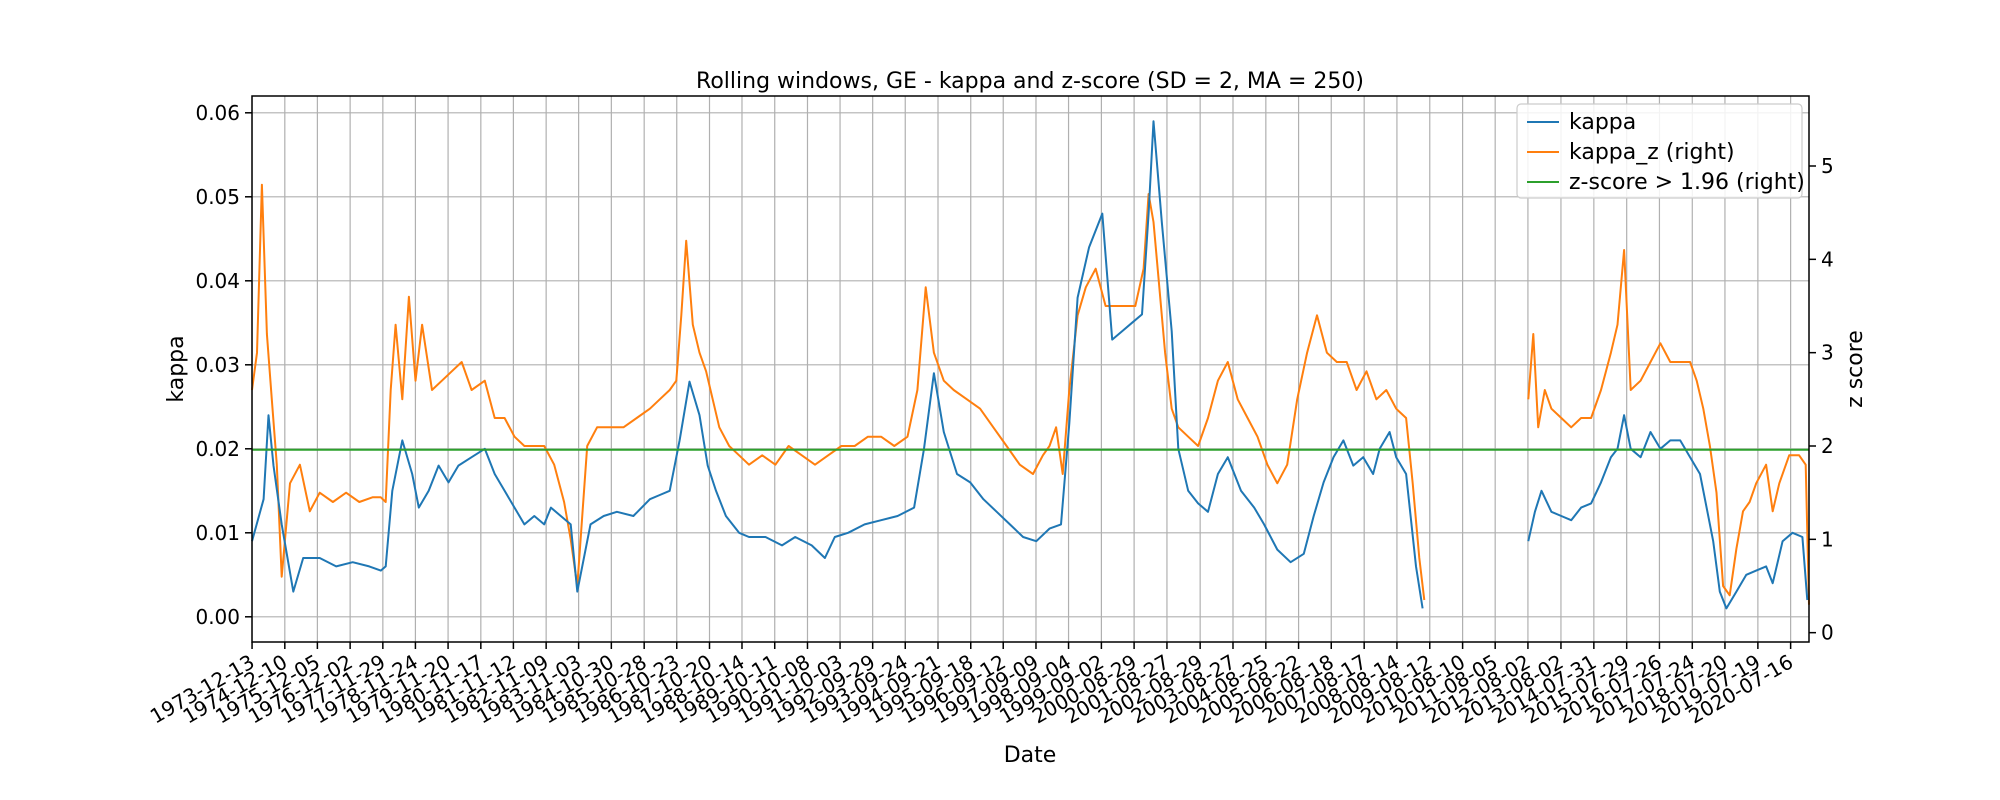 This screenshot has width=2000, height=800. What do you see at coordinates (1030, 755) in the screenshot?
I see `x-axis-label: Date` at bounding box center [1030, 755].